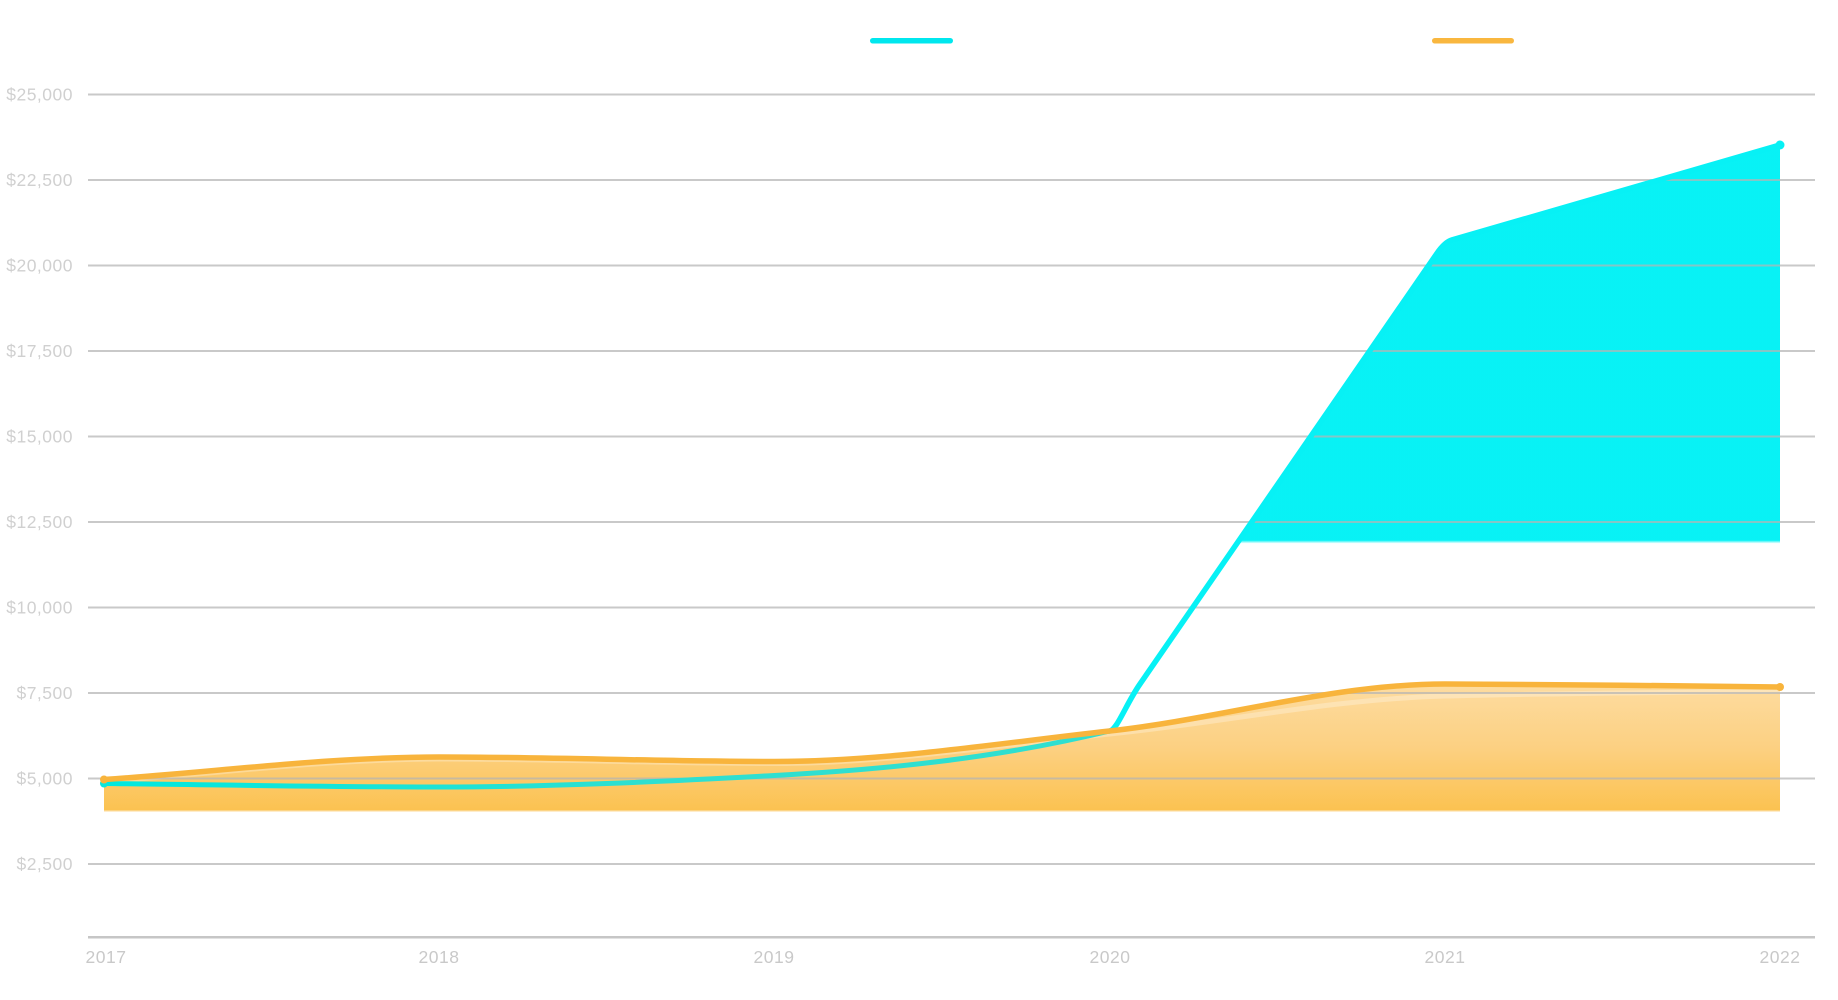 This screenshot has width=1838, height=1000. I want to click on svg-text: $7,500, so click(44, 693).